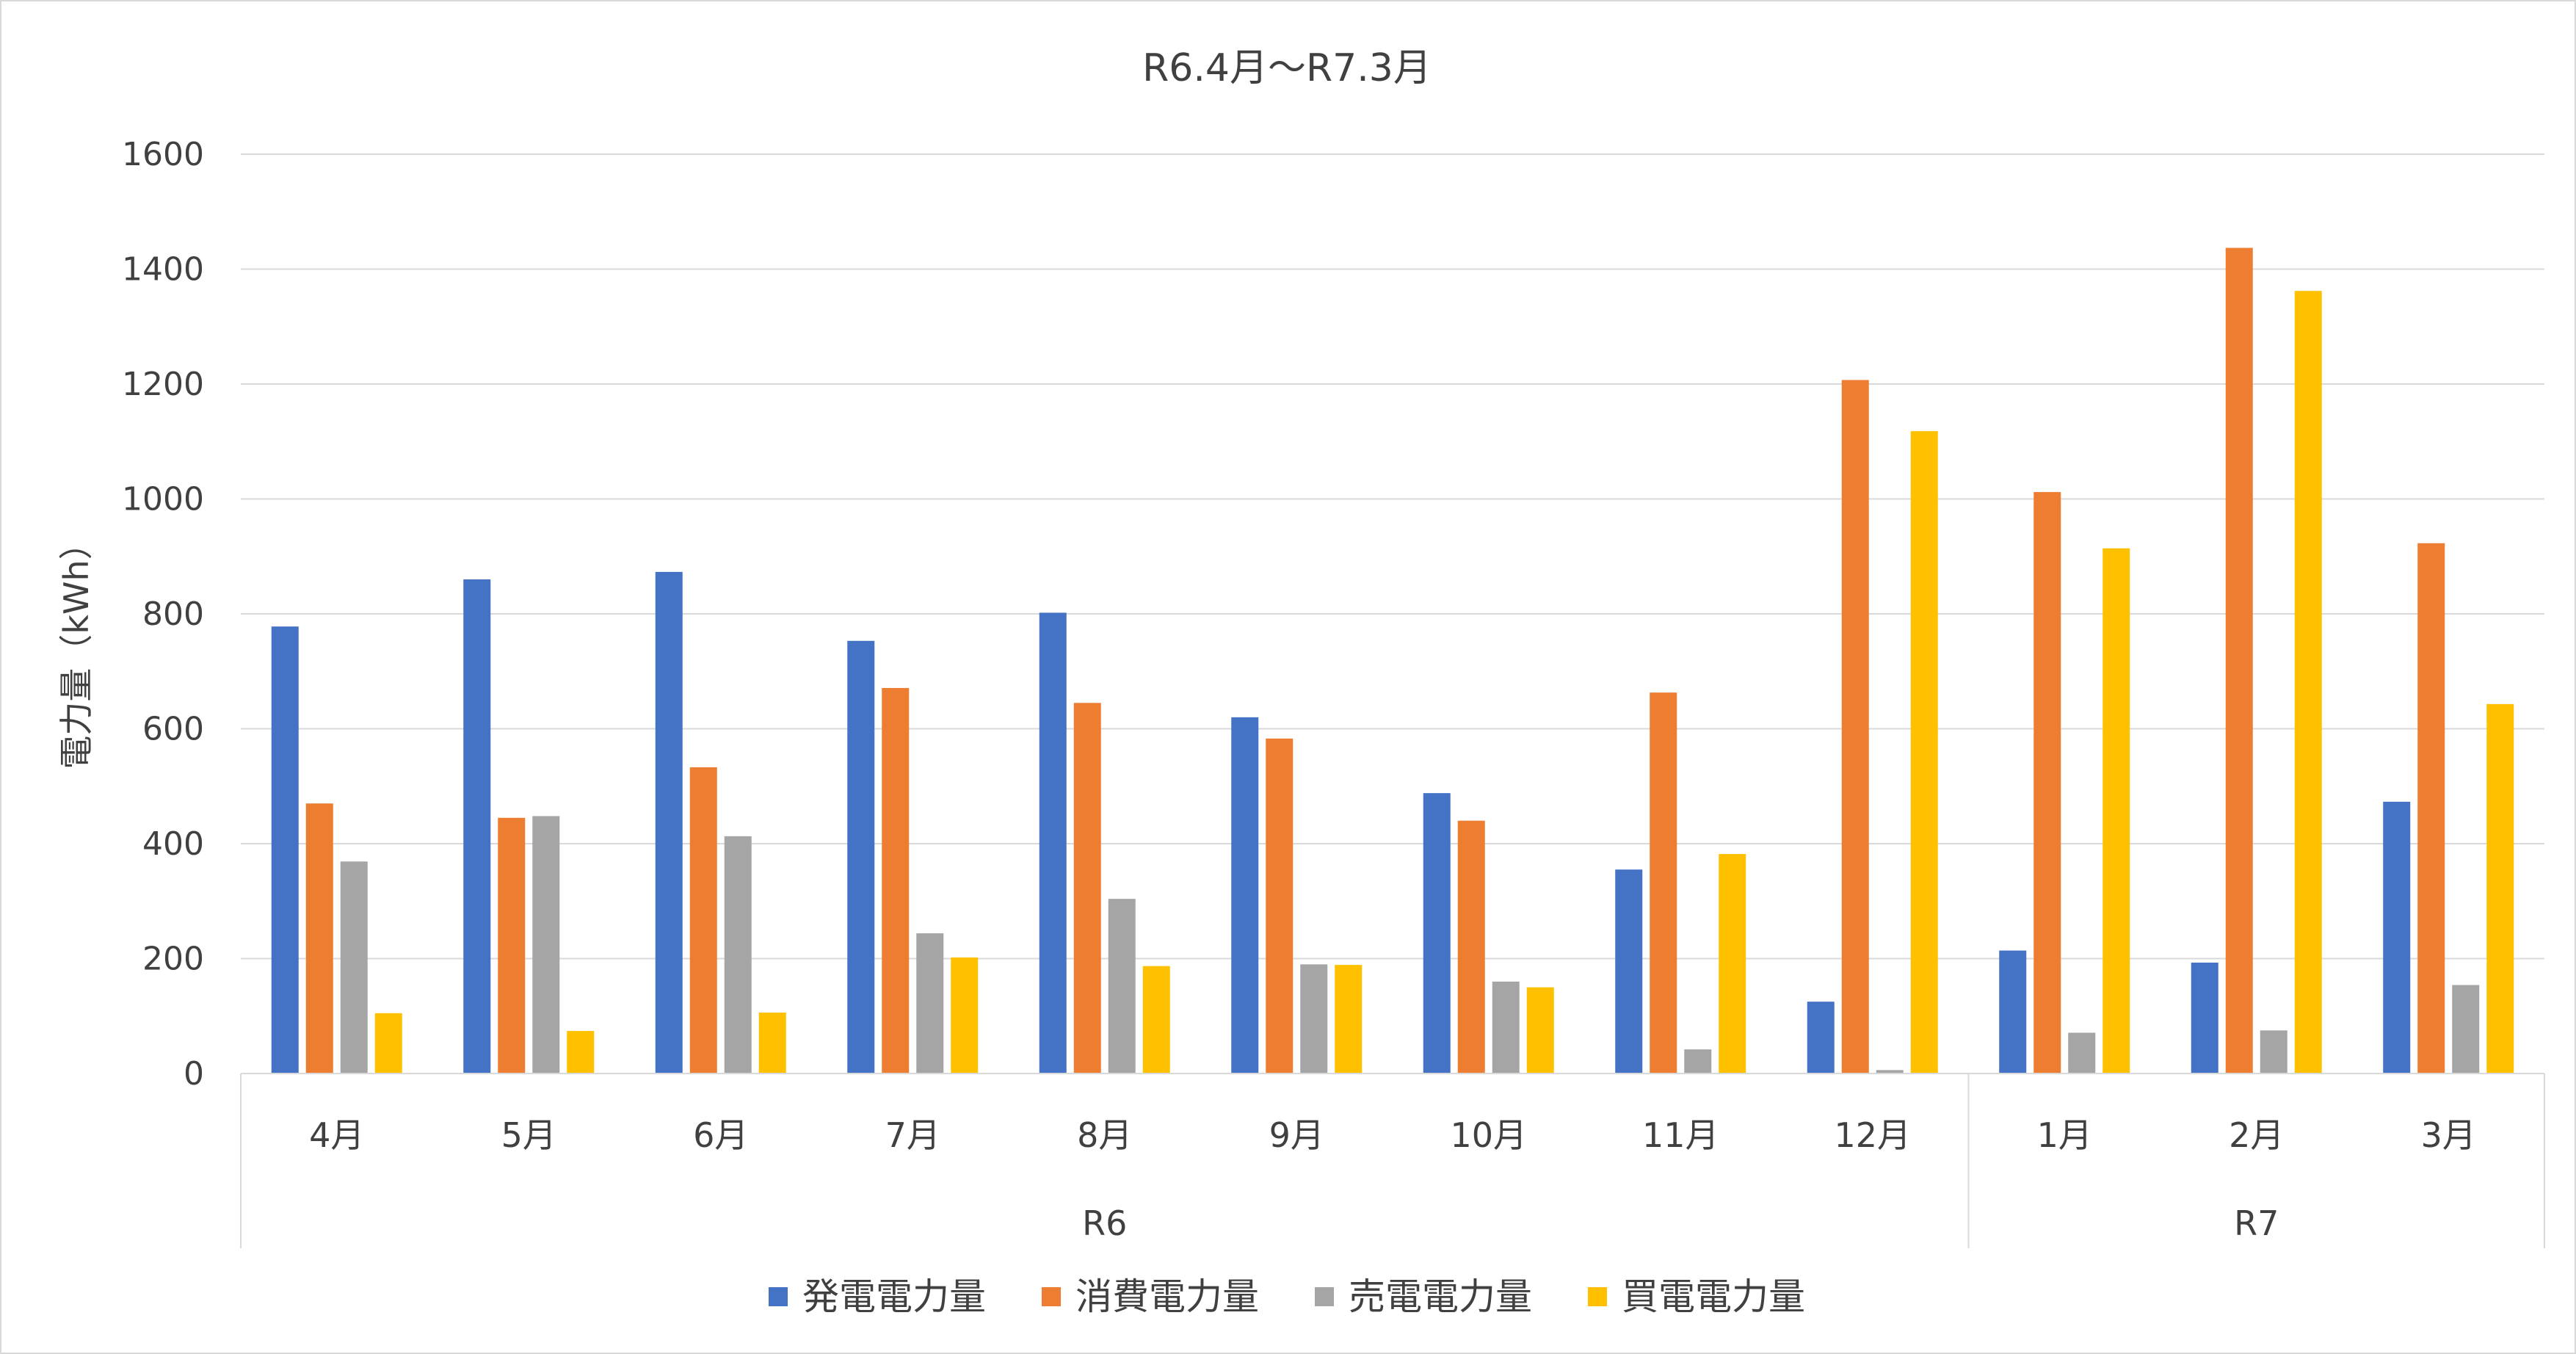 Image resolution: width=2576 pixels, height=1354 pixels. I want to click on group-label: R6, so click(1105, 1223).